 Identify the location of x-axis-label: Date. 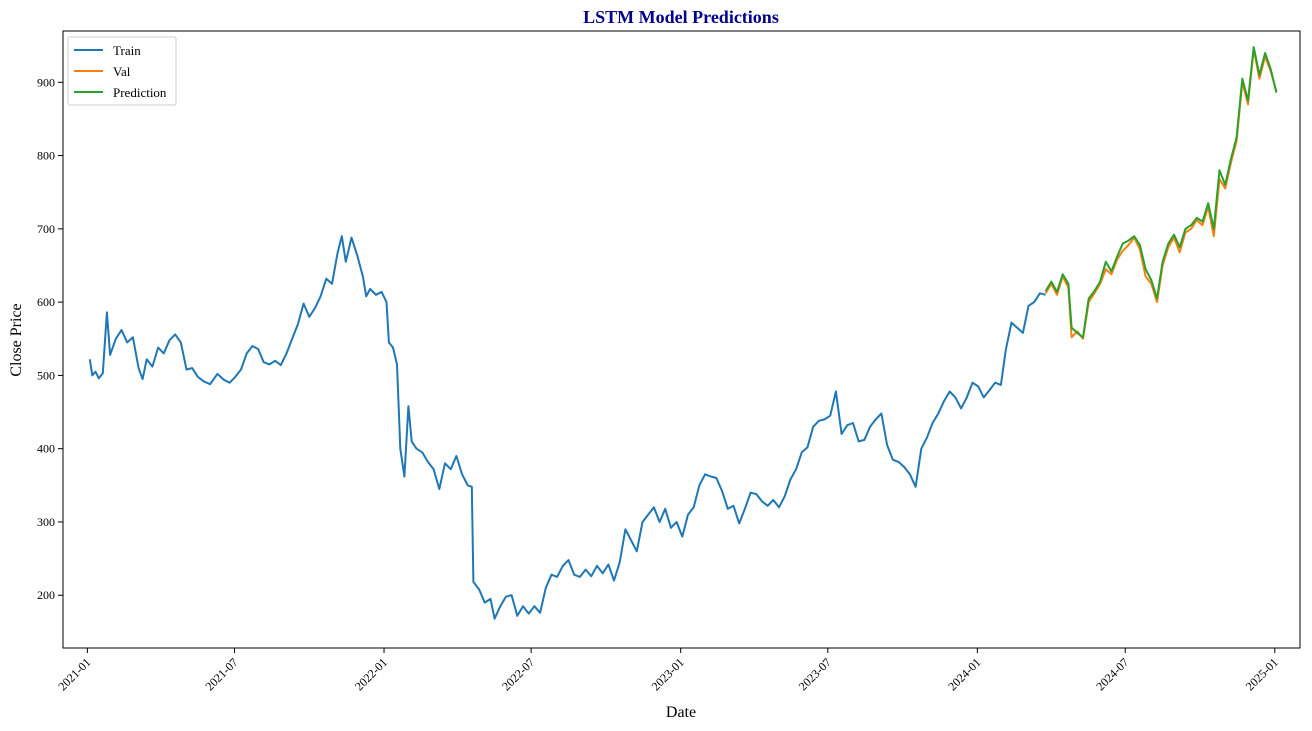
(681, 712).